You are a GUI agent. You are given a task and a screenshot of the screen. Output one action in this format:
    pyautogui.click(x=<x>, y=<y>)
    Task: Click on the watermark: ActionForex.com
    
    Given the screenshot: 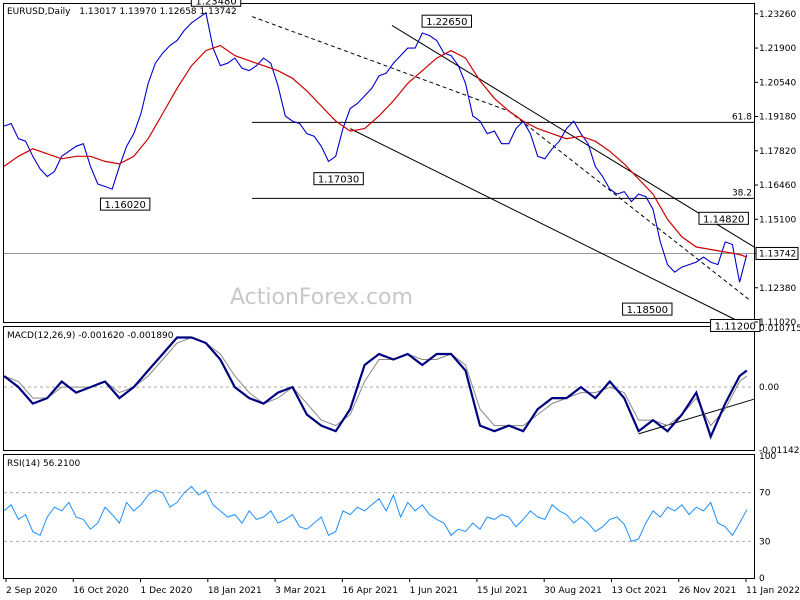 What is the action you would take?
    pyautogui.click(x=321, y=297)
    